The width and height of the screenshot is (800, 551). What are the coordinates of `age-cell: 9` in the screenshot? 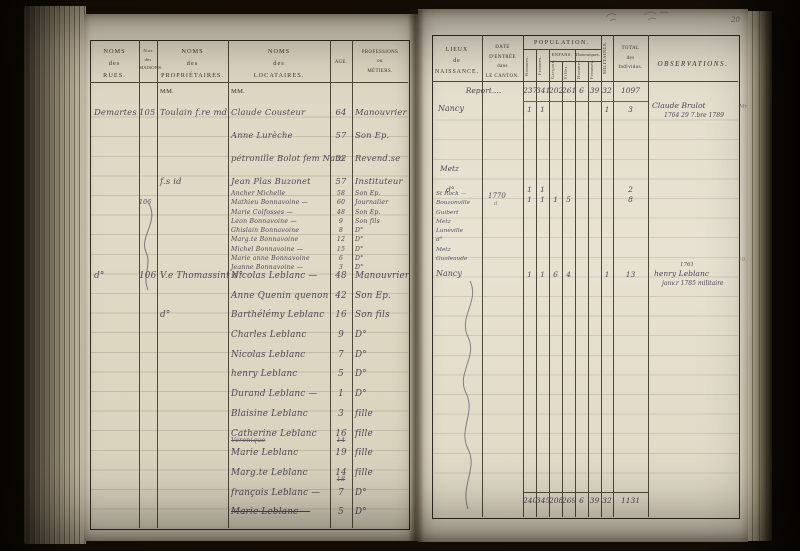 It's located at (341, 340).